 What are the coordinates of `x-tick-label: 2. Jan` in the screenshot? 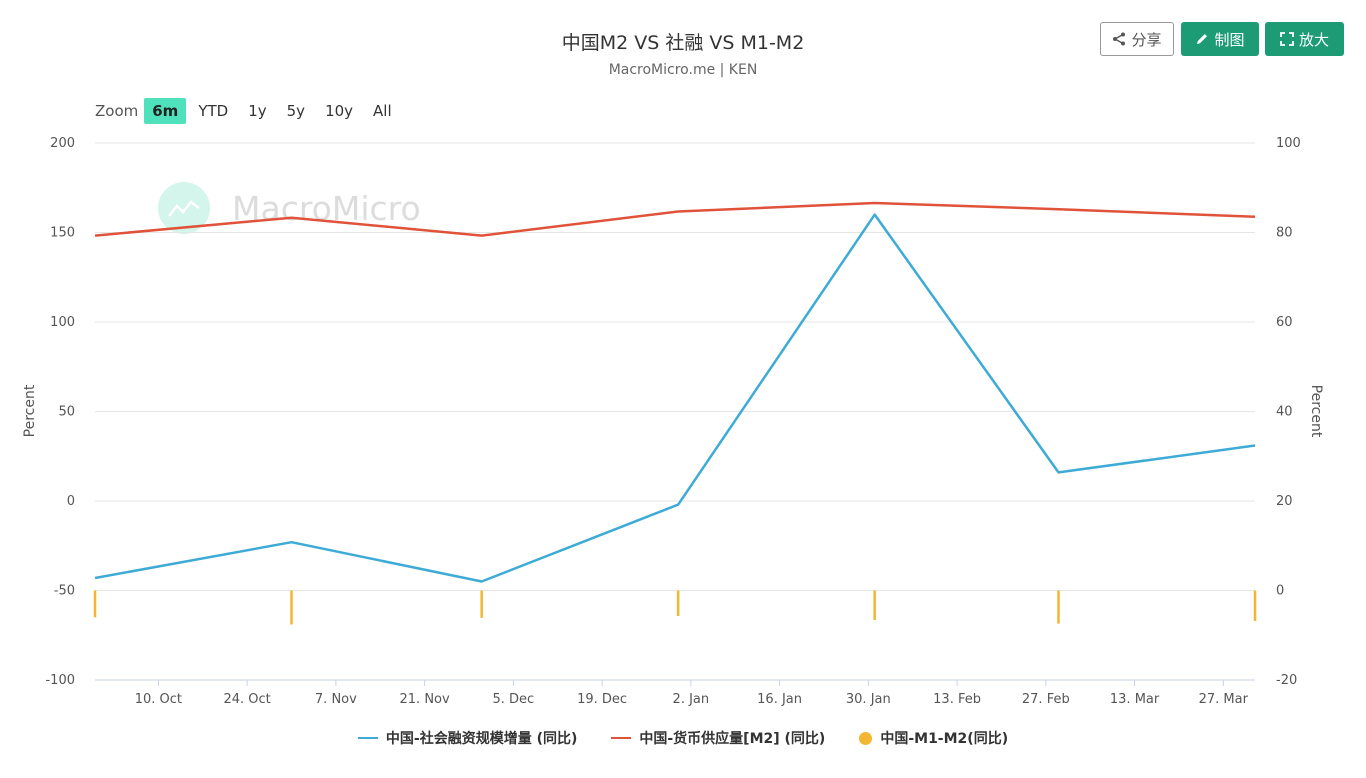 It's located at (691, 699).